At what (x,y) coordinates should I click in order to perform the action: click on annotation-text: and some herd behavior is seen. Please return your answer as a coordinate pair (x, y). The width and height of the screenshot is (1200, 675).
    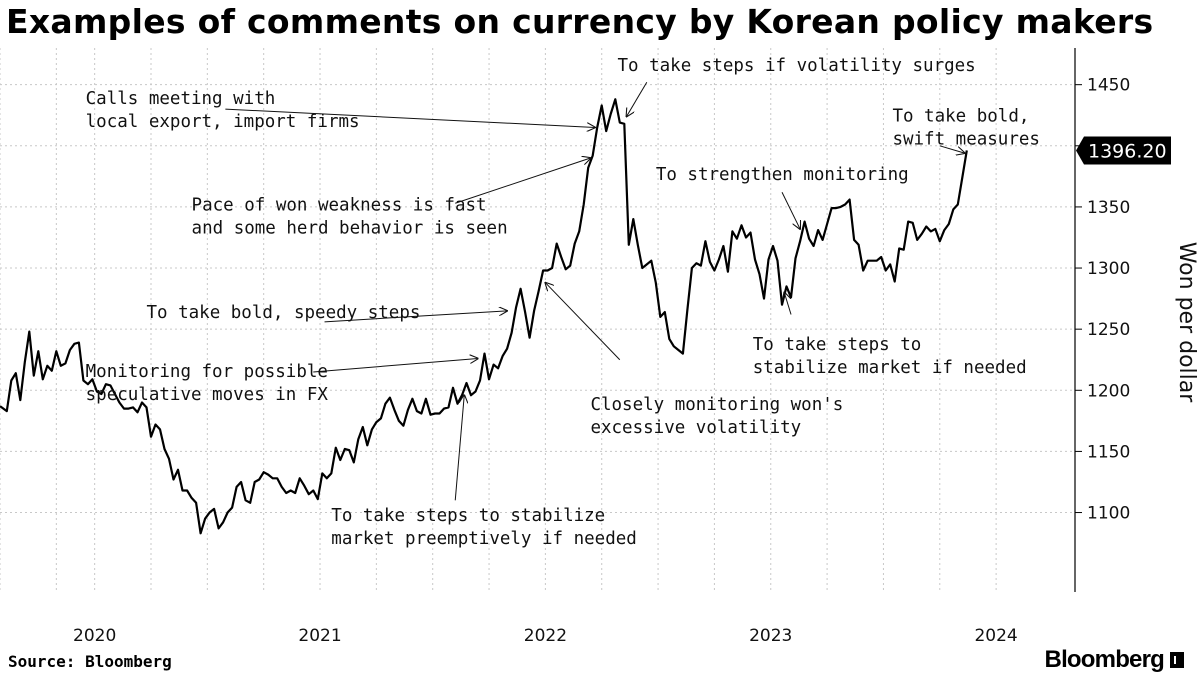
    Looking at the image, I should click on (350, 229).